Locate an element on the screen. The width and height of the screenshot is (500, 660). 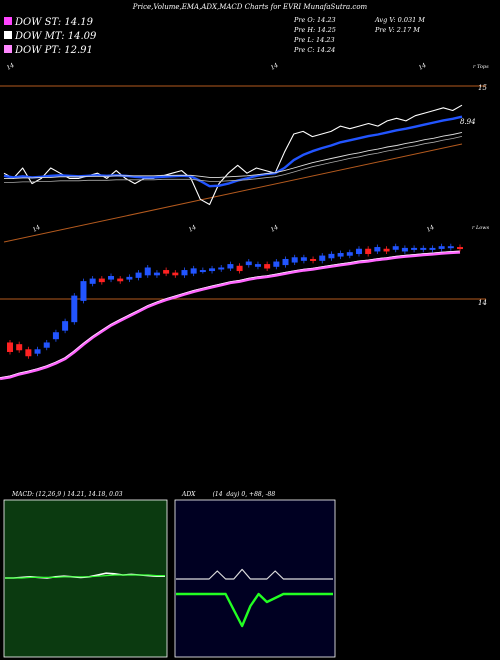
ema-blue-line is located at coordinates (233, 151).